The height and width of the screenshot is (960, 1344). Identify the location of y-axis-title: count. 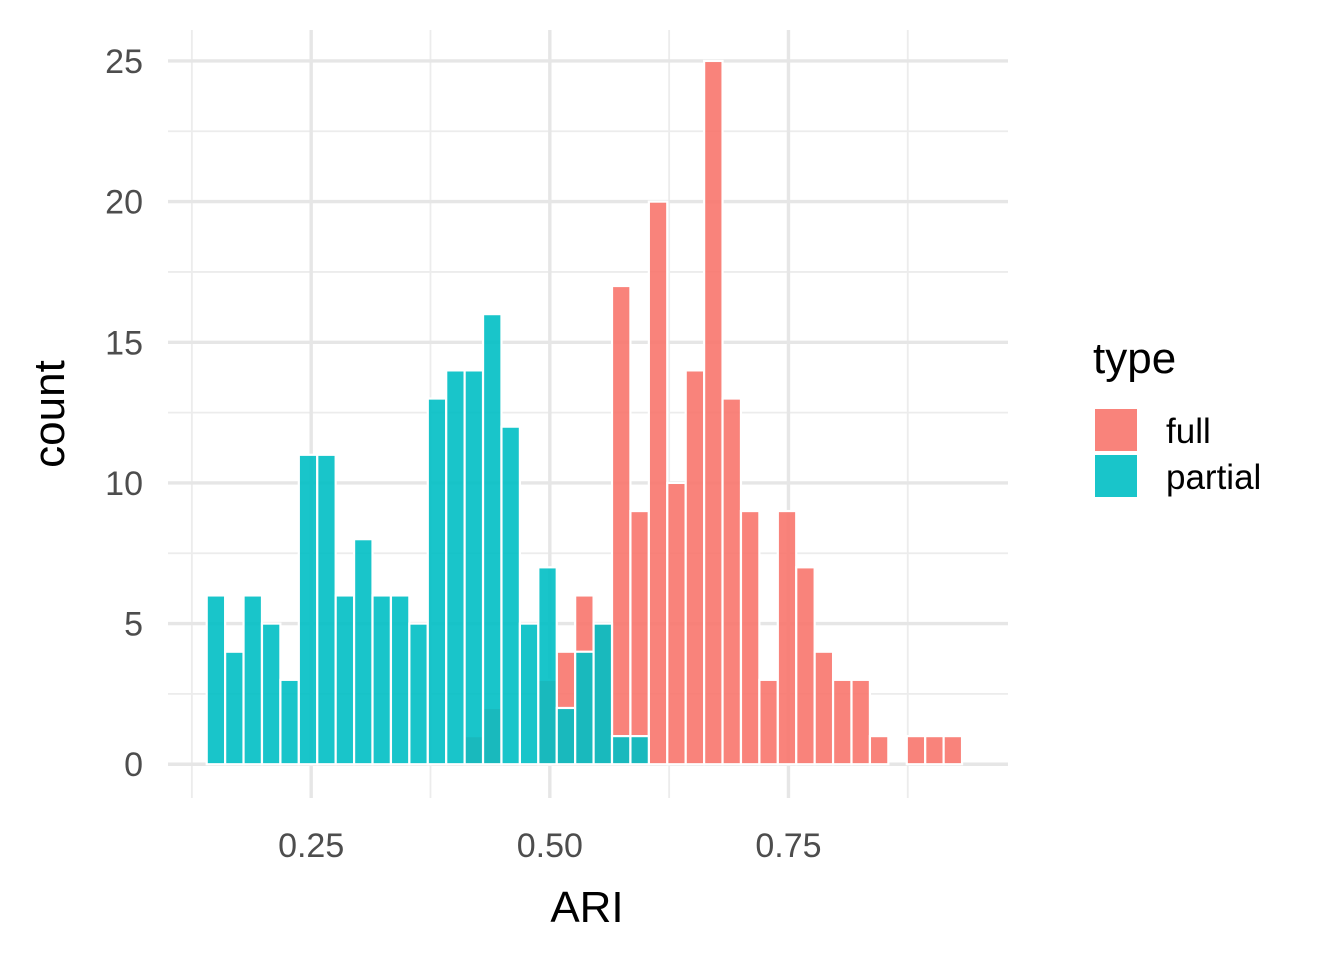
(49, 414).